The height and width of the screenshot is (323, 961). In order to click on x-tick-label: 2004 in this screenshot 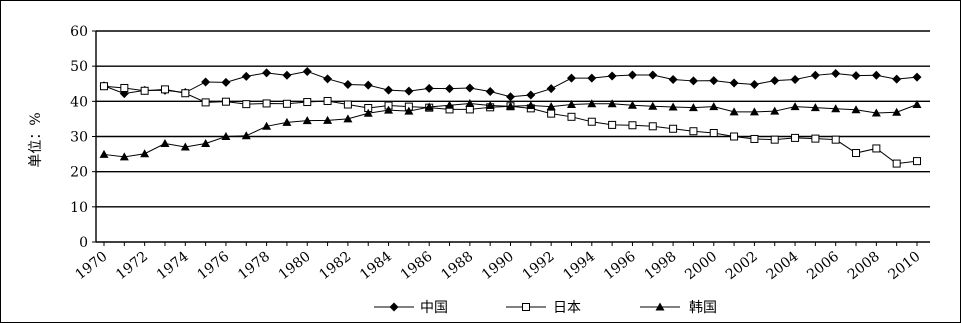, I will do `click(783, 265)`.